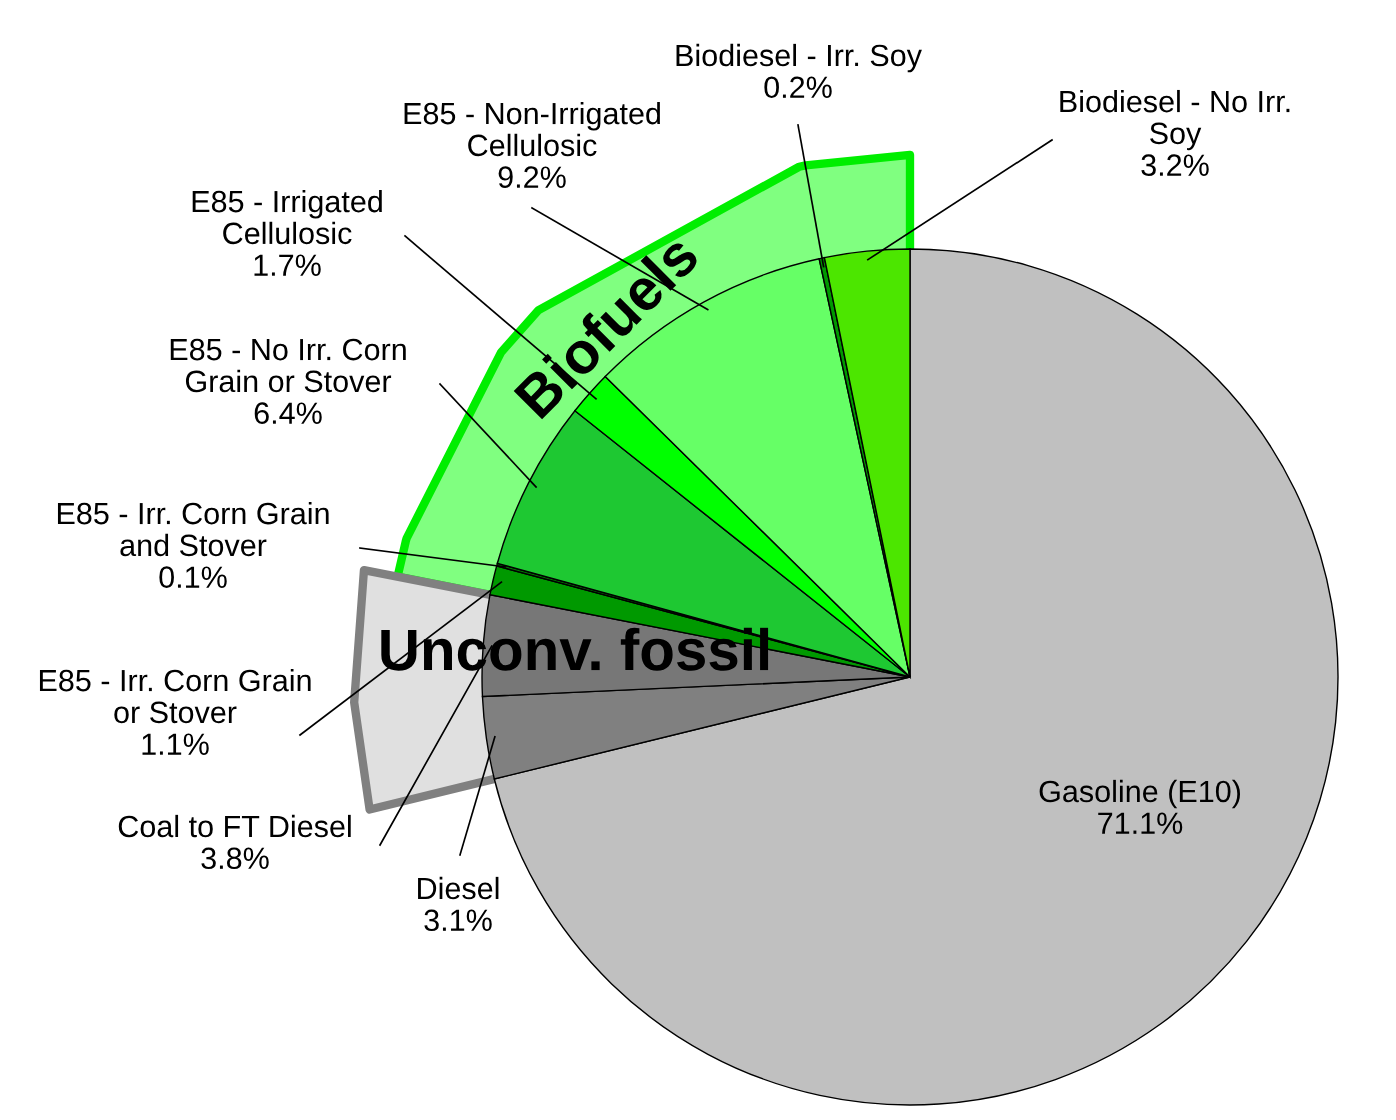 The width and height of the screenshot is (1396, 1120). What do you see at coordinates (287, 217) in the screenshot?
I see `slice-label: E85 - Irrigated Cellulosic` at bounding box center [287, 217].